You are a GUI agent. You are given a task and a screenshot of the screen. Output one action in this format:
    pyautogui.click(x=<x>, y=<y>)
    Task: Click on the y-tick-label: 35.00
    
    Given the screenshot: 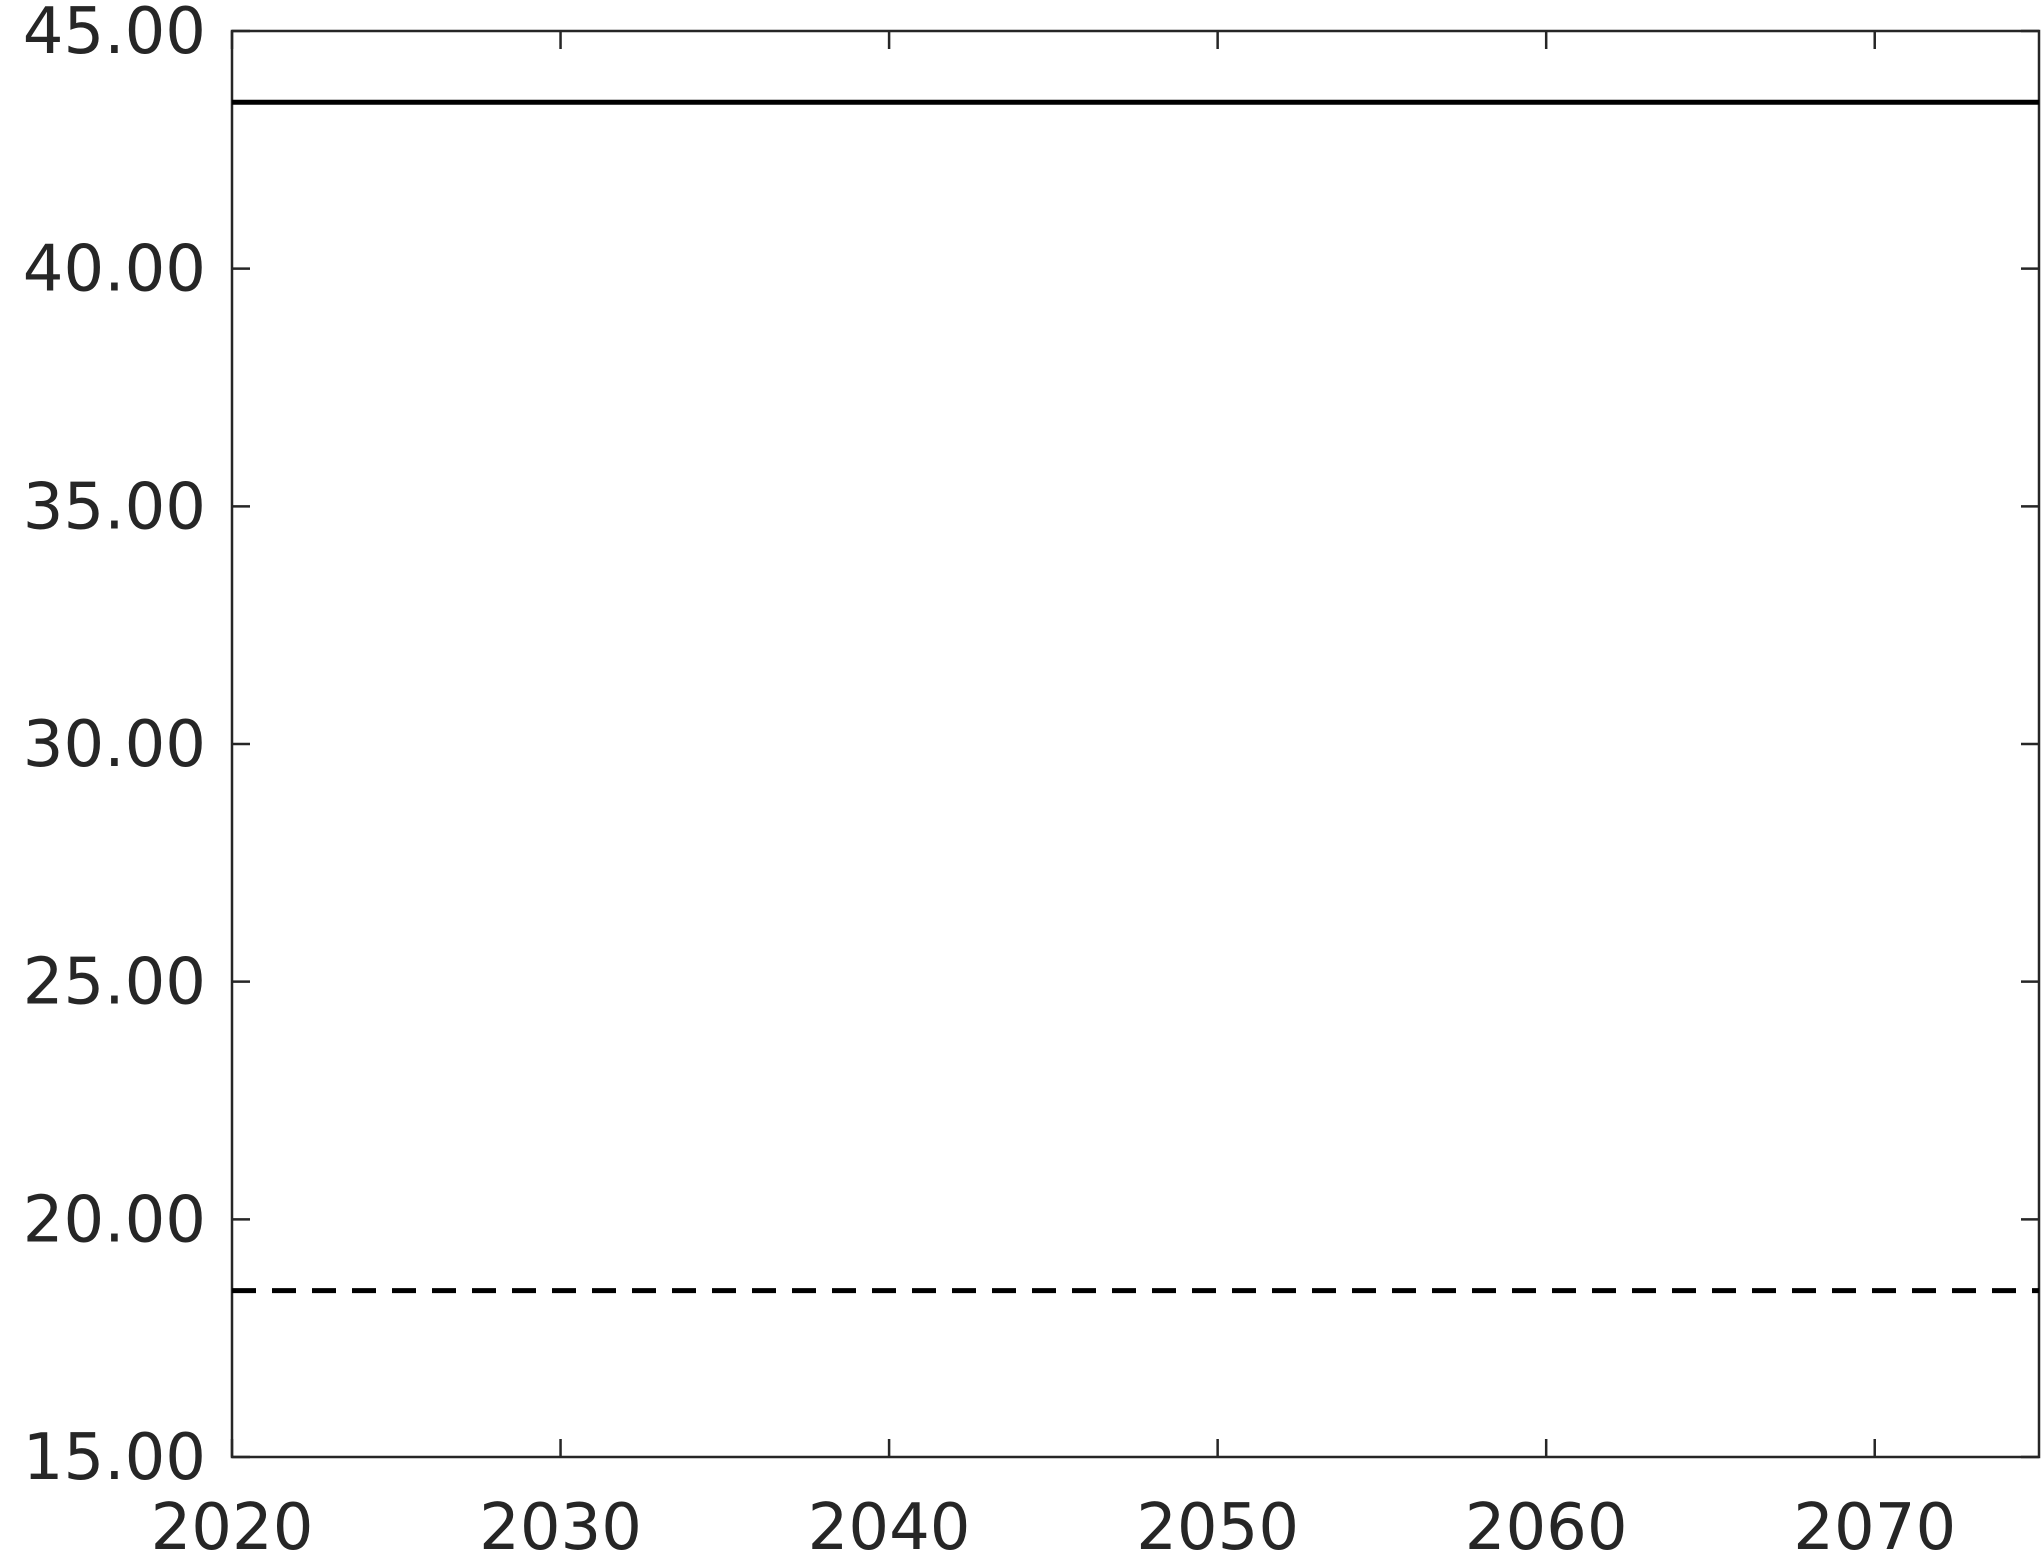 What is the action you would take?
    pyautogui.click(x=114, y=507)
    